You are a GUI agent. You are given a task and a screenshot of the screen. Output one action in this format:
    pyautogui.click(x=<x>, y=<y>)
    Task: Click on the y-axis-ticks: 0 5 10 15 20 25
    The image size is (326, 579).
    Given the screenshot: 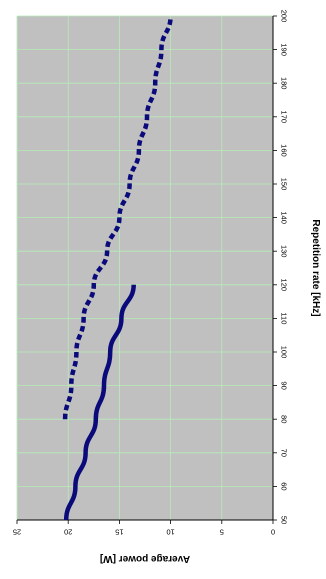 What is the action you would take?
    pyautogui.click(x=144, y=528)
    